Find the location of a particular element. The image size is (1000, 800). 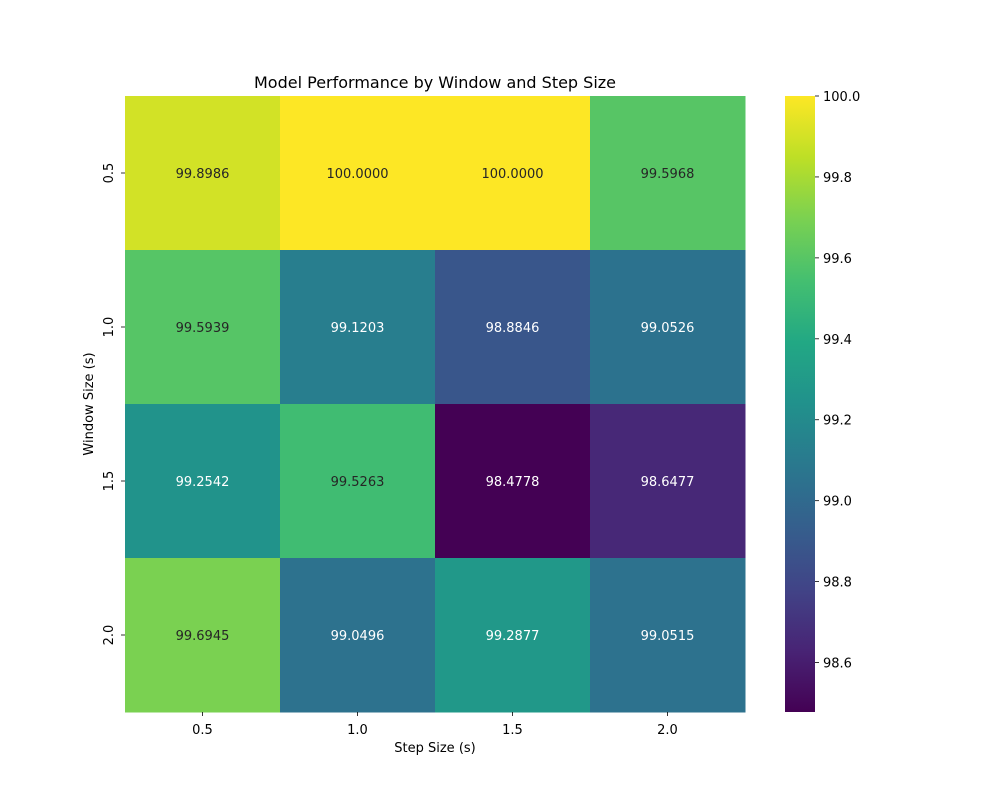

x-tick-label: 0.5 is located at coordinates (202, 730).